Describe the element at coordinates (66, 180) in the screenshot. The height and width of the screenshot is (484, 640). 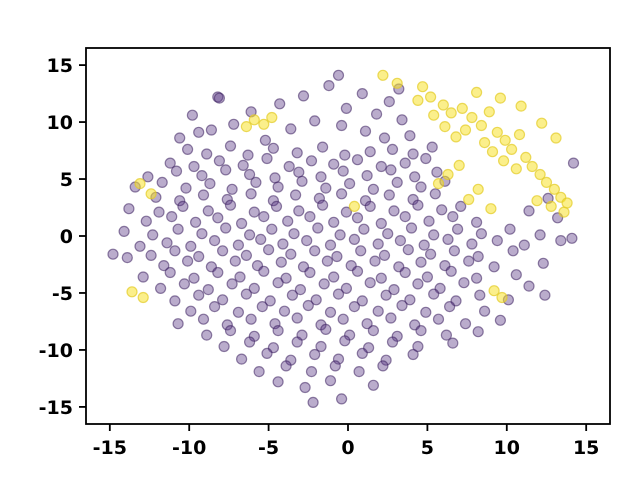
I see `y-tick-label: 5` at that location.